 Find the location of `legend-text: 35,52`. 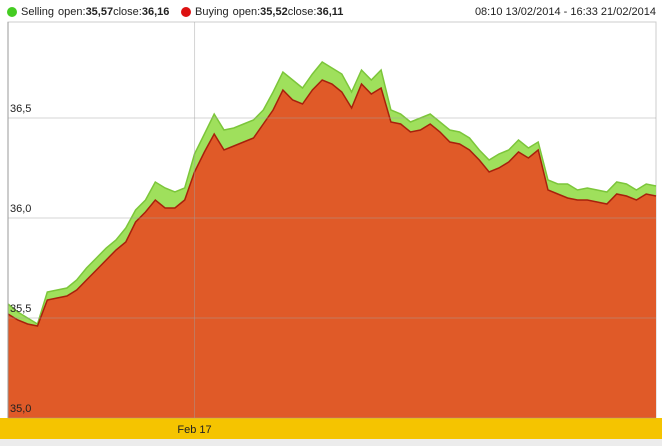

legend-text: 35,52 is located at coordinates (274, 12).